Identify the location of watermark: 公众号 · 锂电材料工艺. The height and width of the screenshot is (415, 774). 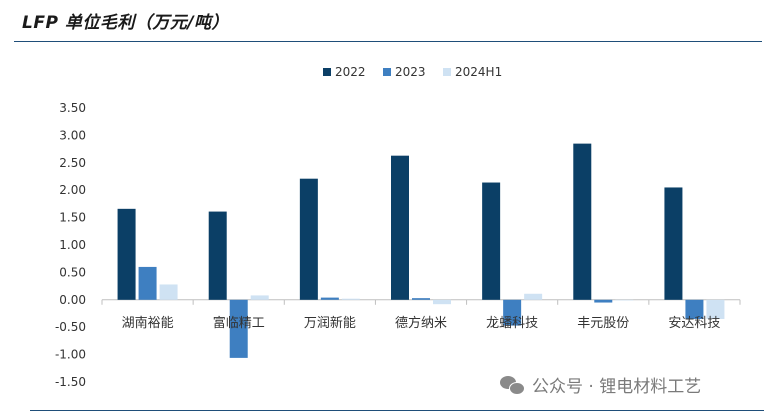
(600, 384).